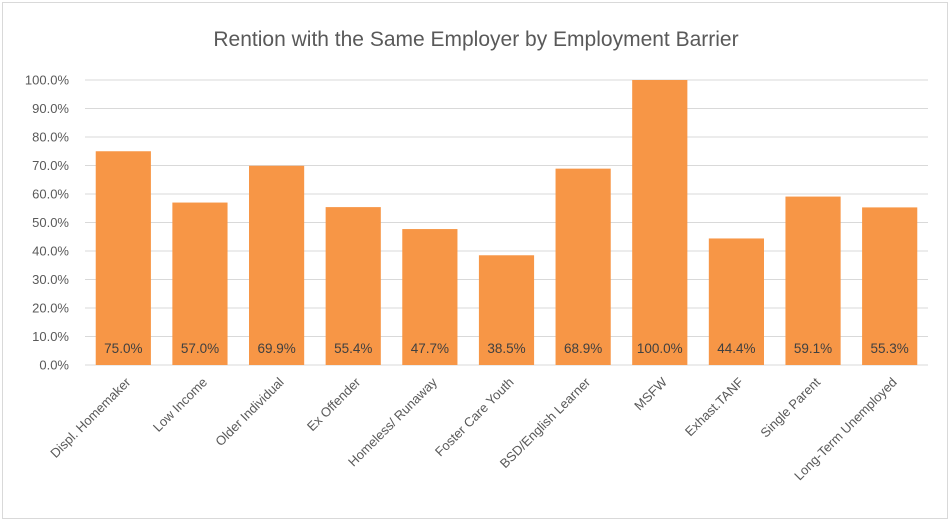 The image size is (952, 523). What do you see at coordinates (650, 393) in the screenshot?
I see `x-tick-label: MSFW` at bounding box center [650, 393].